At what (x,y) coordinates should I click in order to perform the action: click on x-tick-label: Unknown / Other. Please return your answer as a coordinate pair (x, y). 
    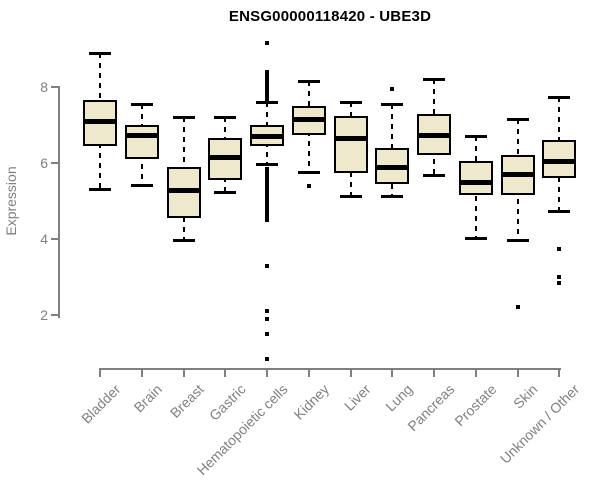
    Looking at the image, I should click on (539, 424).